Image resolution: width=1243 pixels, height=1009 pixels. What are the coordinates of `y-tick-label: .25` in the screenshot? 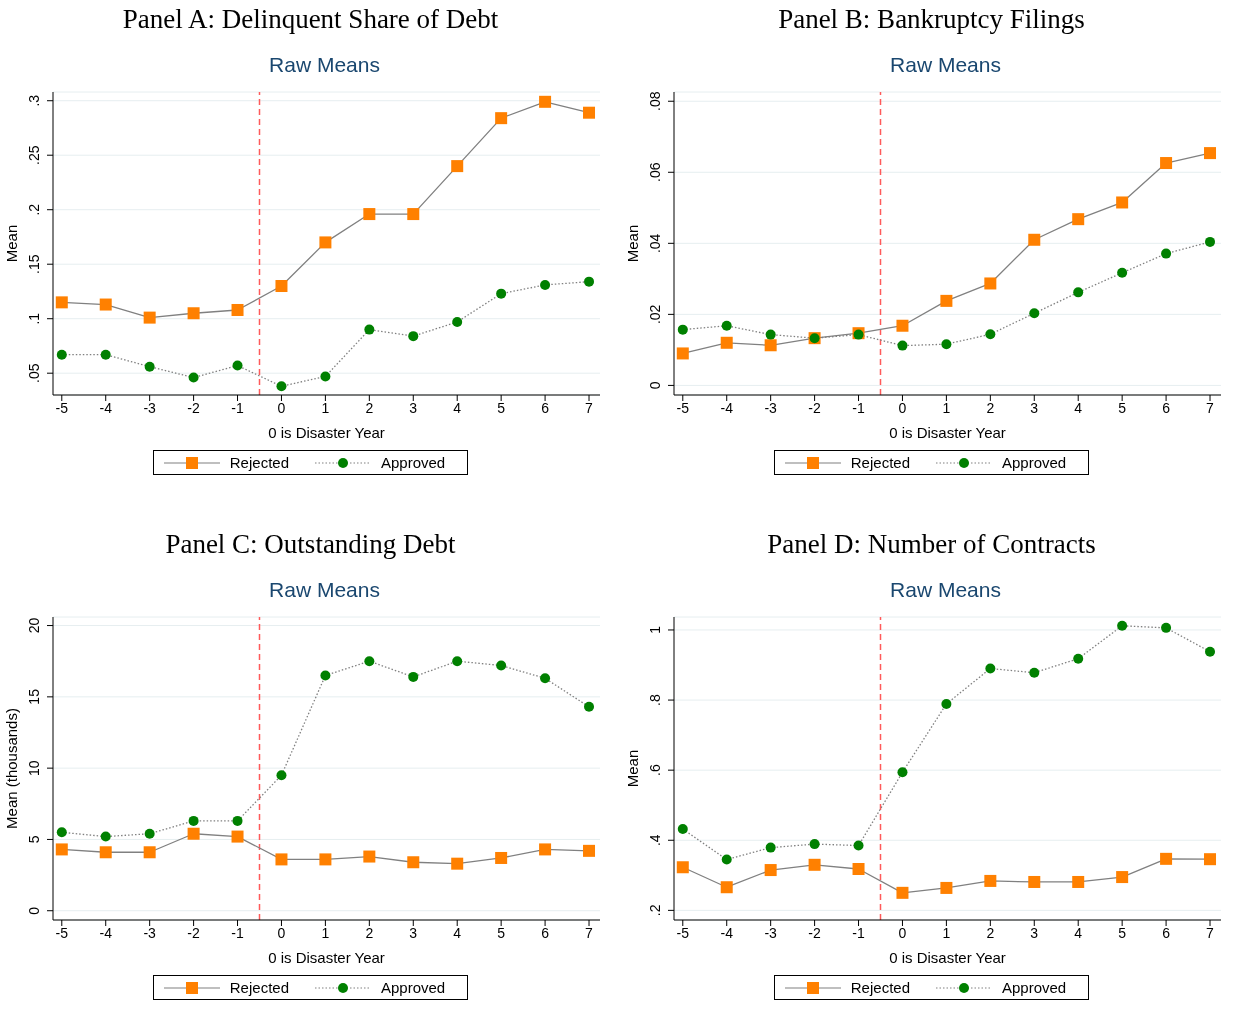 It's located at (34, 155).